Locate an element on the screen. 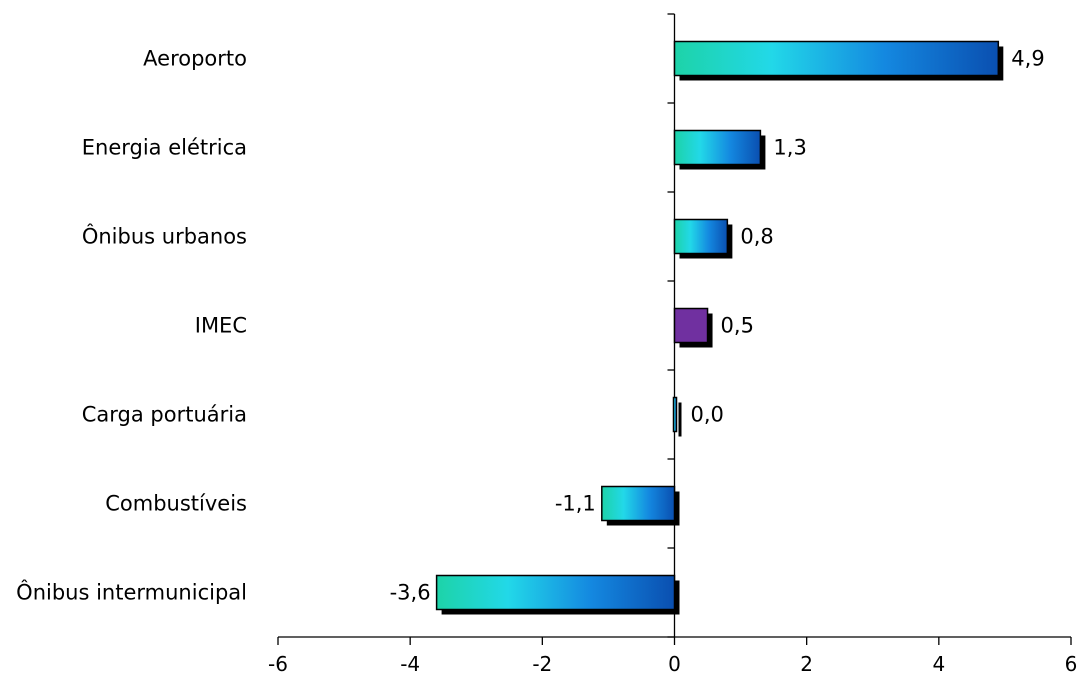 This screenshot has width=1080, height=685. value-label: 0,8 is located at coordinates (756, 237).